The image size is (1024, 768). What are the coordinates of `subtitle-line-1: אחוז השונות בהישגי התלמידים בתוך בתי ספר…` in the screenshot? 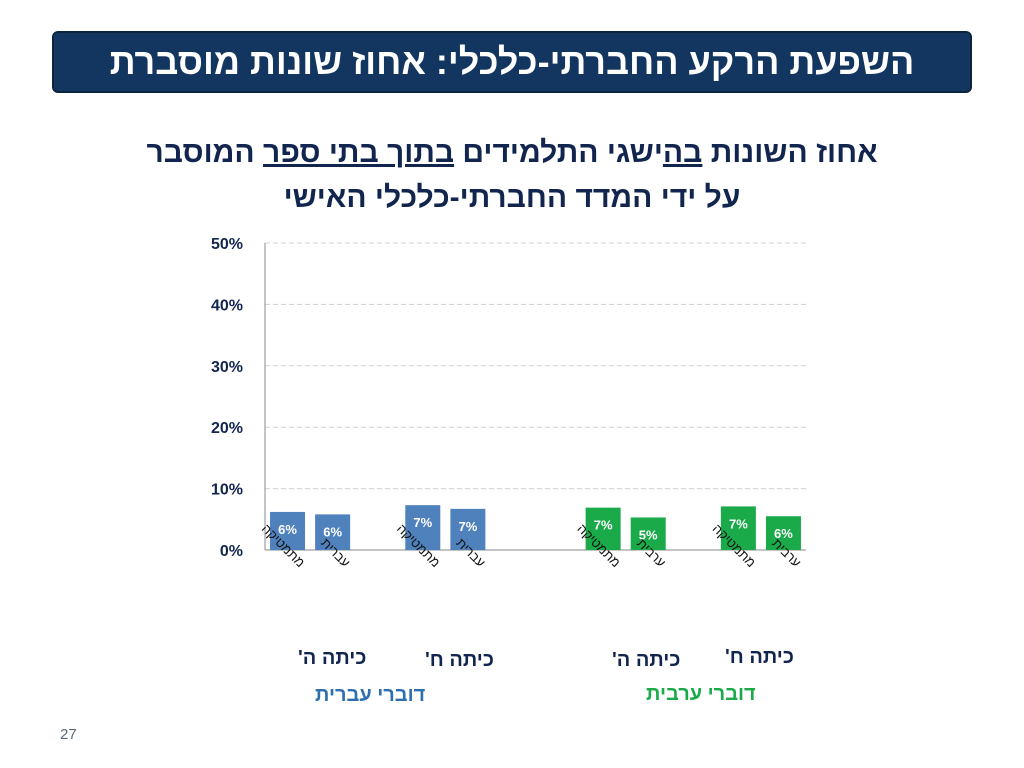 It's located at (512, 152).